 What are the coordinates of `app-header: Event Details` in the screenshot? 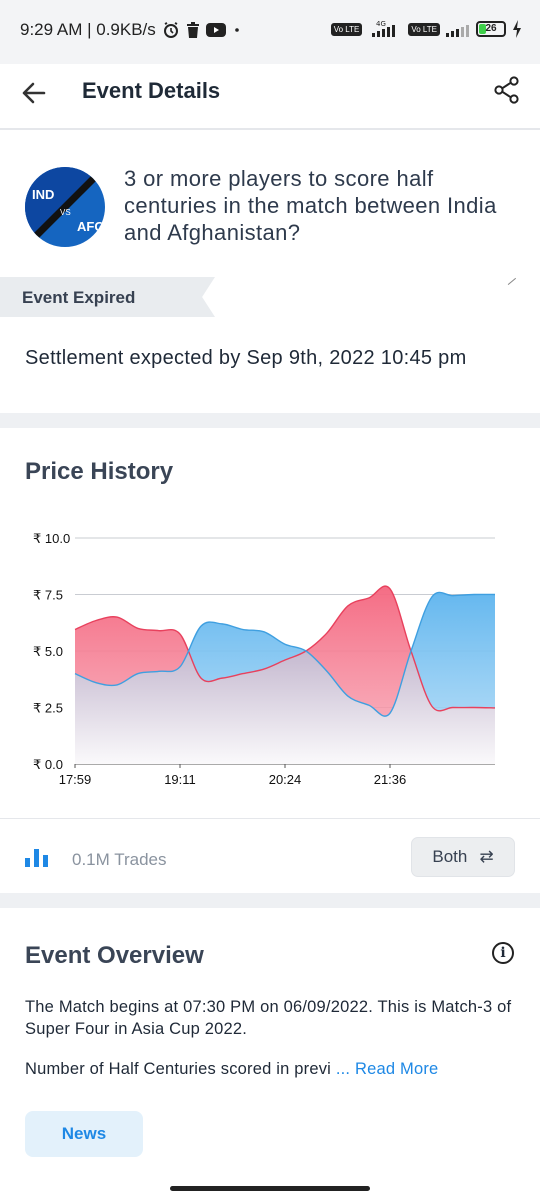 It's located at (270, 97).